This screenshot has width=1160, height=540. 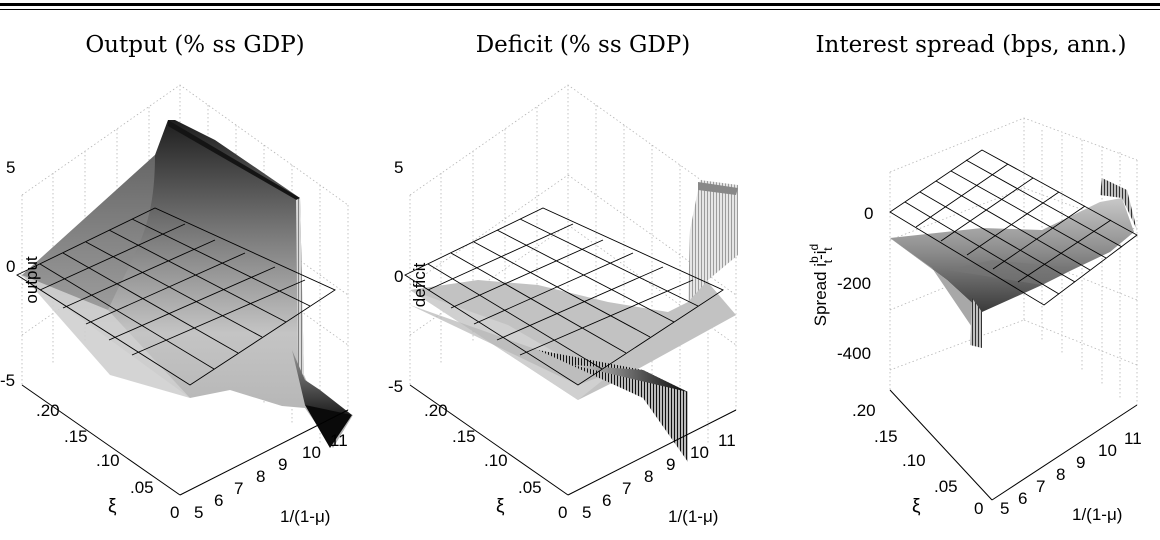 I want to click on z-axis-ticks: 0 -200 -400, so click(x=855, y=283).